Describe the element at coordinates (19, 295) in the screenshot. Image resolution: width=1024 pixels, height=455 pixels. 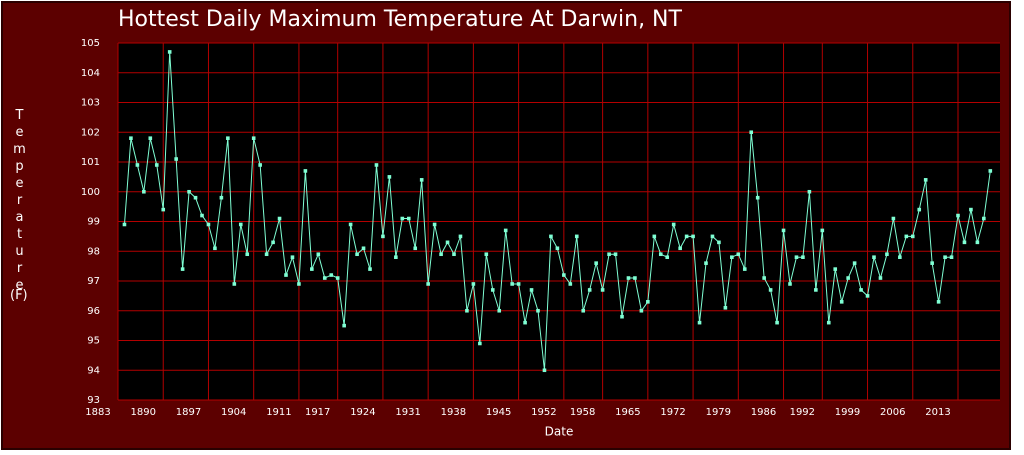
I see `y-axis-unit: (F)` at that location.